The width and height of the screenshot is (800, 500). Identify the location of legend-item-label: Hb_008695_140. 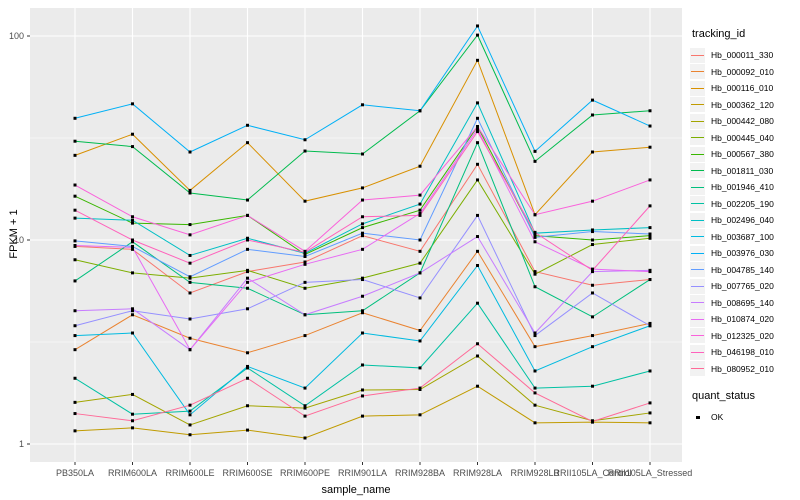
(742, 302).